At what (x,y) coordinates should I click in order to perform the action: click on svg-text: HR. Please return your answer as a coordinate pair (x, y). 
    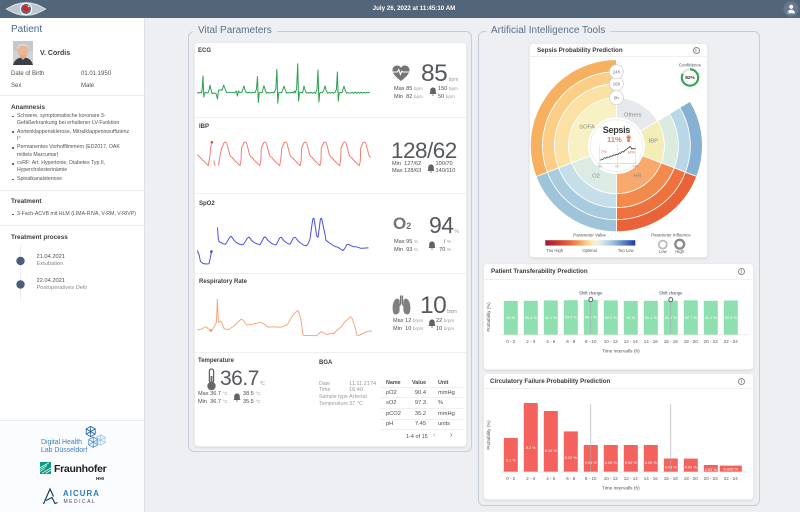
    Looking at the image, I should click on (637, 177).